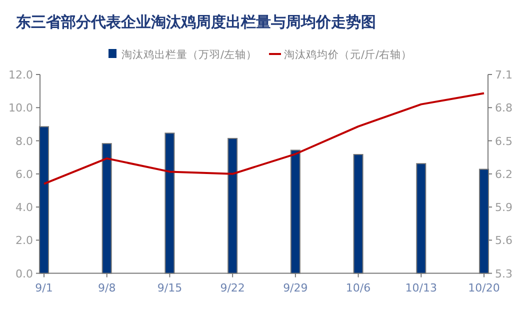  What do you see at coordinates (24, 241) in the screenshot?
I see `y-tick-label: 2.0` at bounding box center [24, 241].